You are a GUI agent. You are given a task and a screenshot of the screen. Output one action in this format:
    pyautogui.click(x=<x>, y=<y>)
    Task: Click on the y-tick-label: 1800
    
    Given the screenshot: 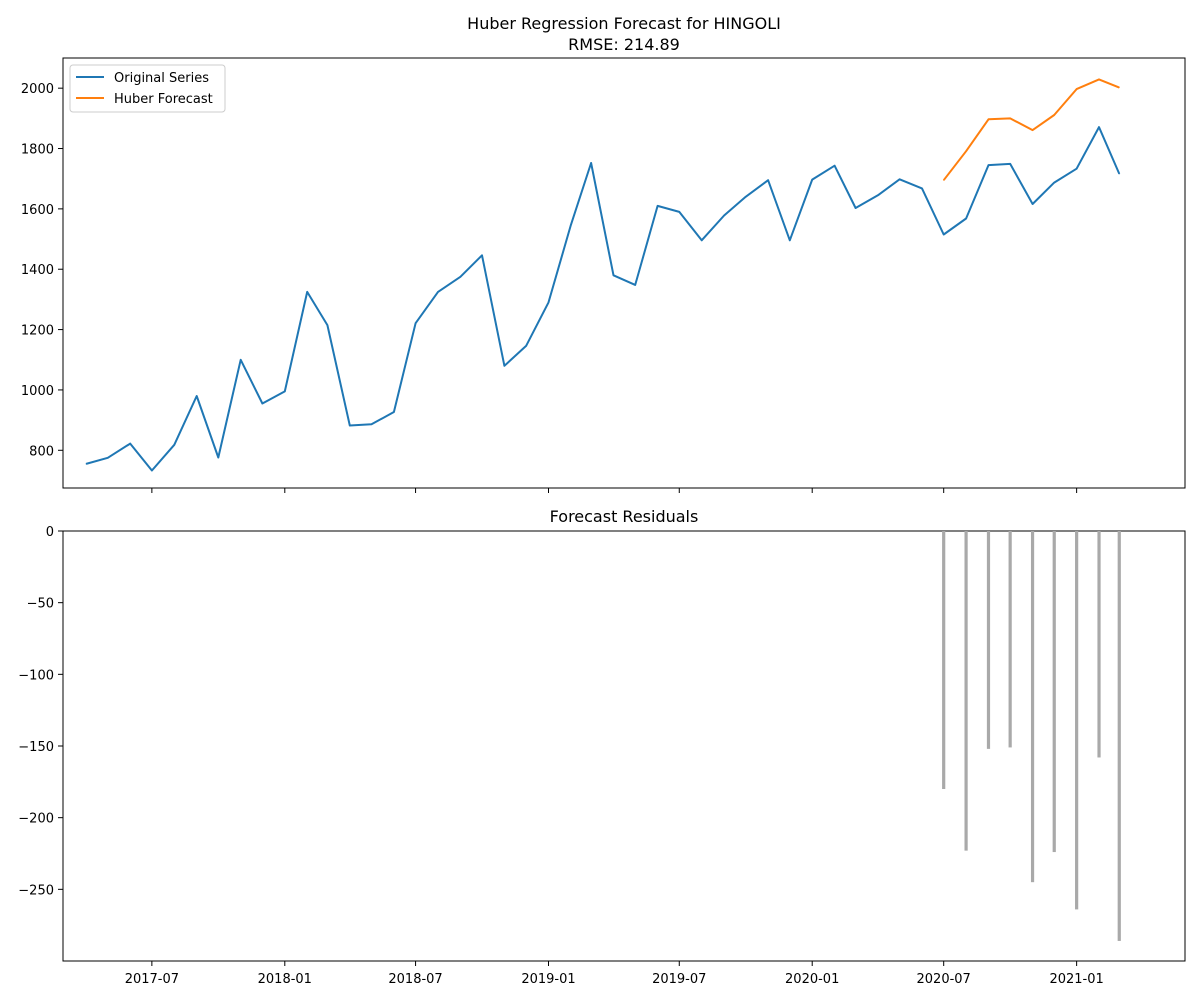 What is the action you would take?
    pyautogui.click(x=37, y=150)
    